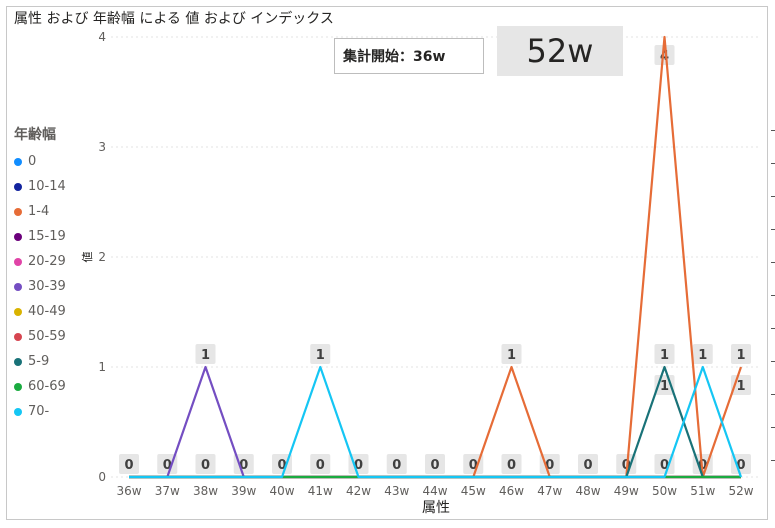 The height and width of the screenshot is (528, 775). I want to click on legend-item: 20-29, so click(40, 261).